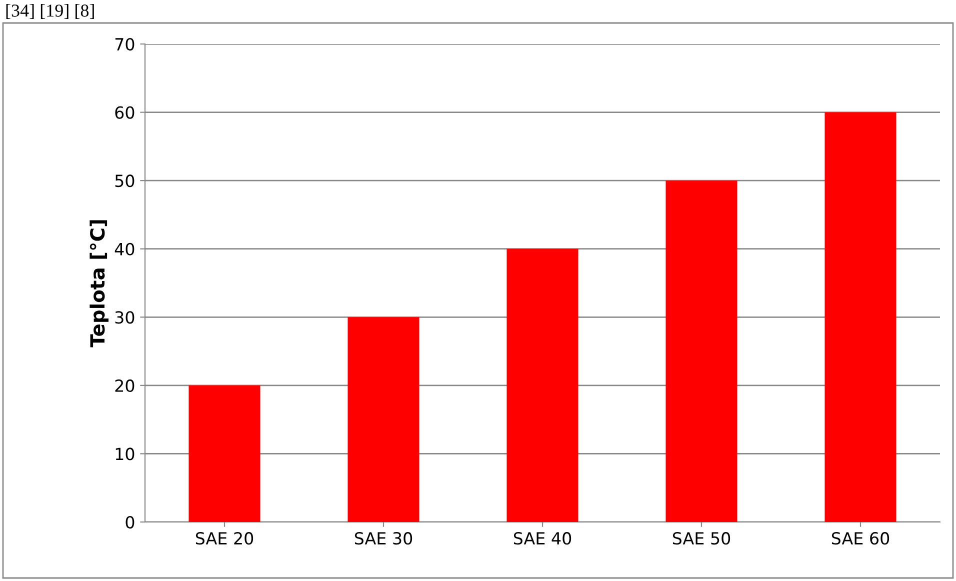 This screenshot has width=956, height=581. I want to click on y-tick-label: 20, so click(124, 385).